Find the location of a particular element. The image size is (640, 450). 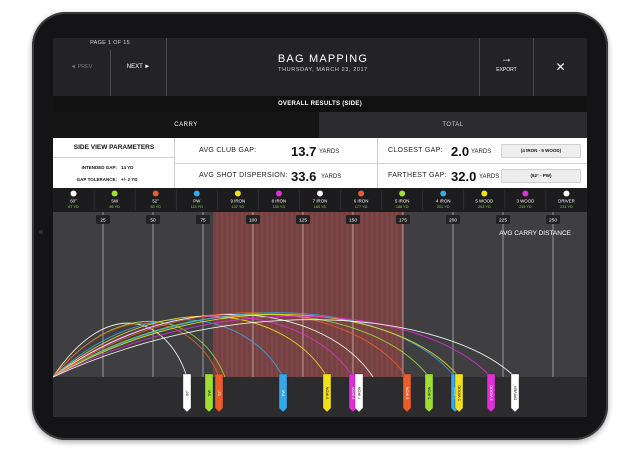

avg-dispersion-value: 33.6 is located at coordinates (304, 176).